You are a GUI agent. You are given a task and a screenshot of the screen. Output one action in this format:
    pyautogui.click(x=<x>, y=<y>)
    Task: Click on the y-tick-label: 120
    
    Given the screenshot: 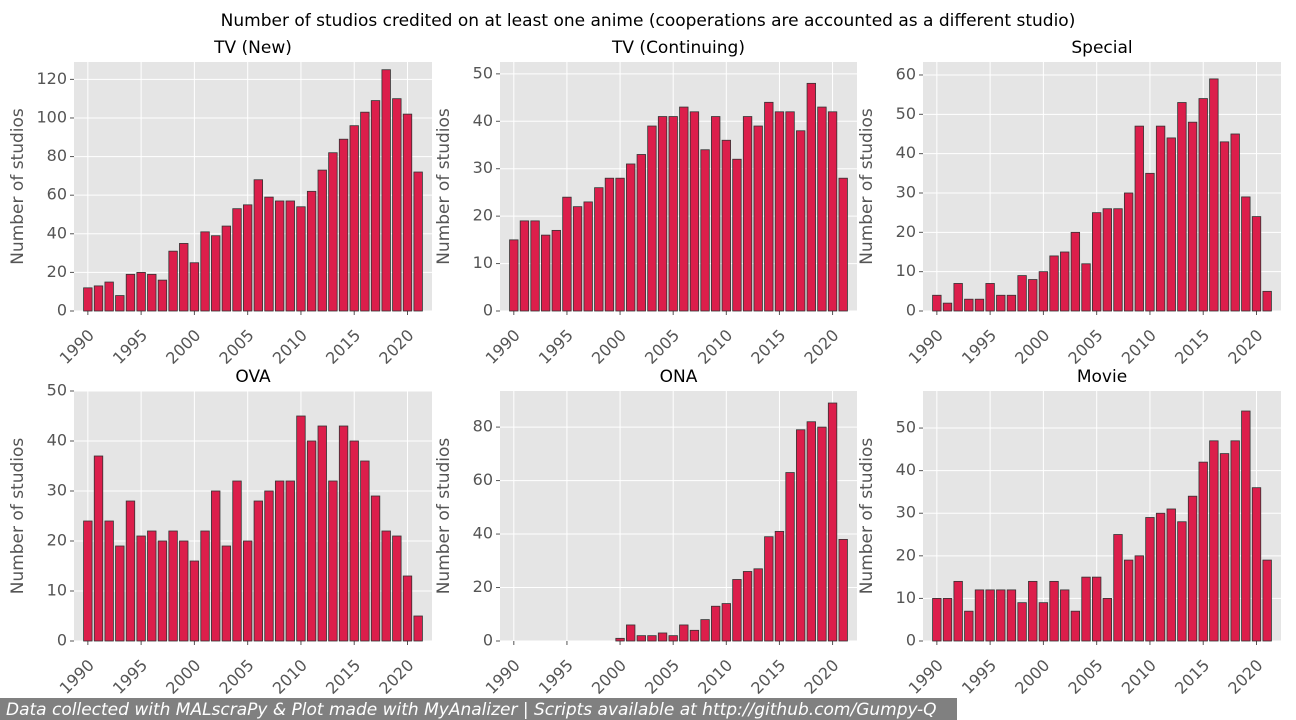 What is the action you would take?
    pyautogui.click(x=51, y=78)
    